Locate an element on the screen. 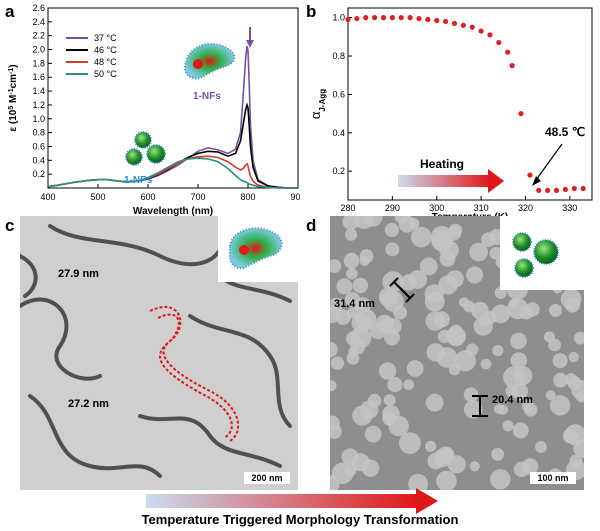  chart-a-xtick-label: 900 is located at coordinates (295, 197).